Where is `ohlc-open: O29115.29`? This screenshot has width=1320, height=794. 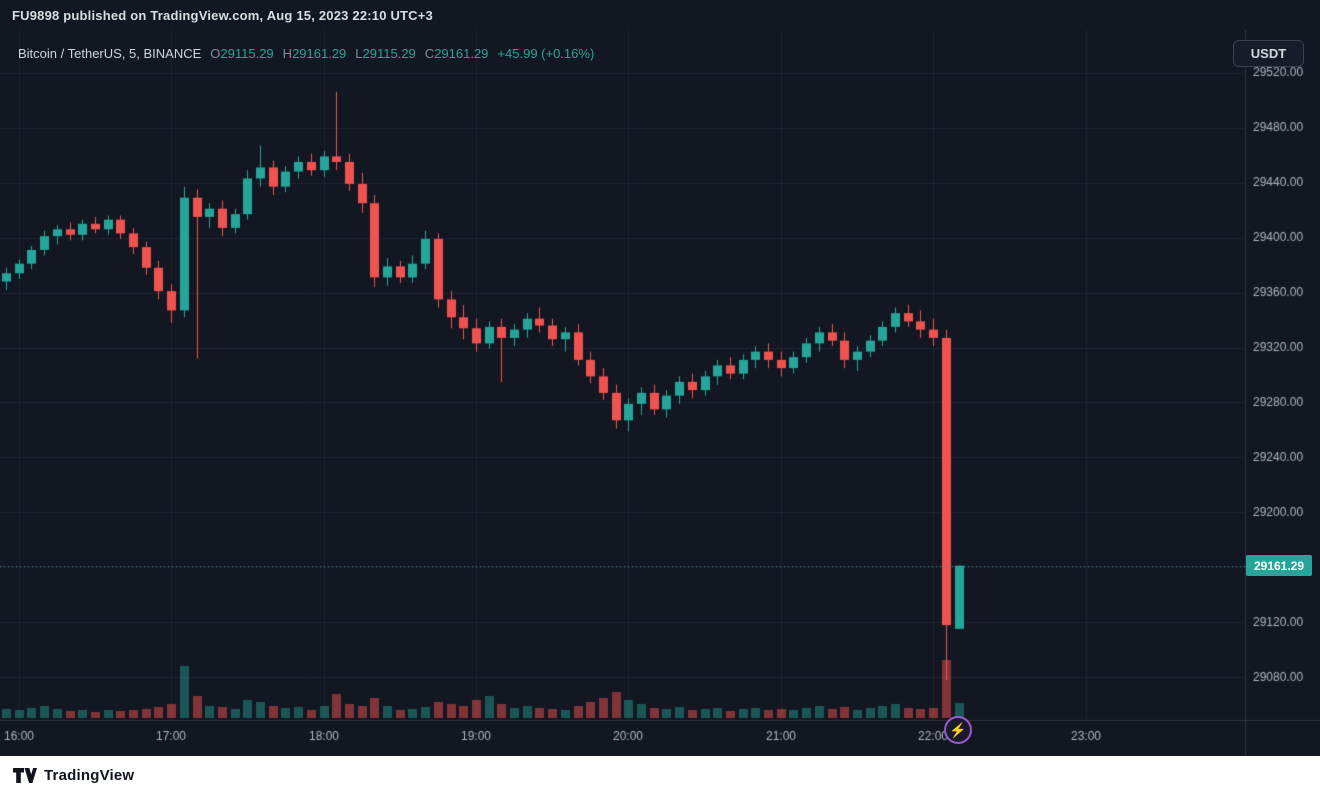 ohlc-open: O29115.29 is located at coordinates (242, 53).